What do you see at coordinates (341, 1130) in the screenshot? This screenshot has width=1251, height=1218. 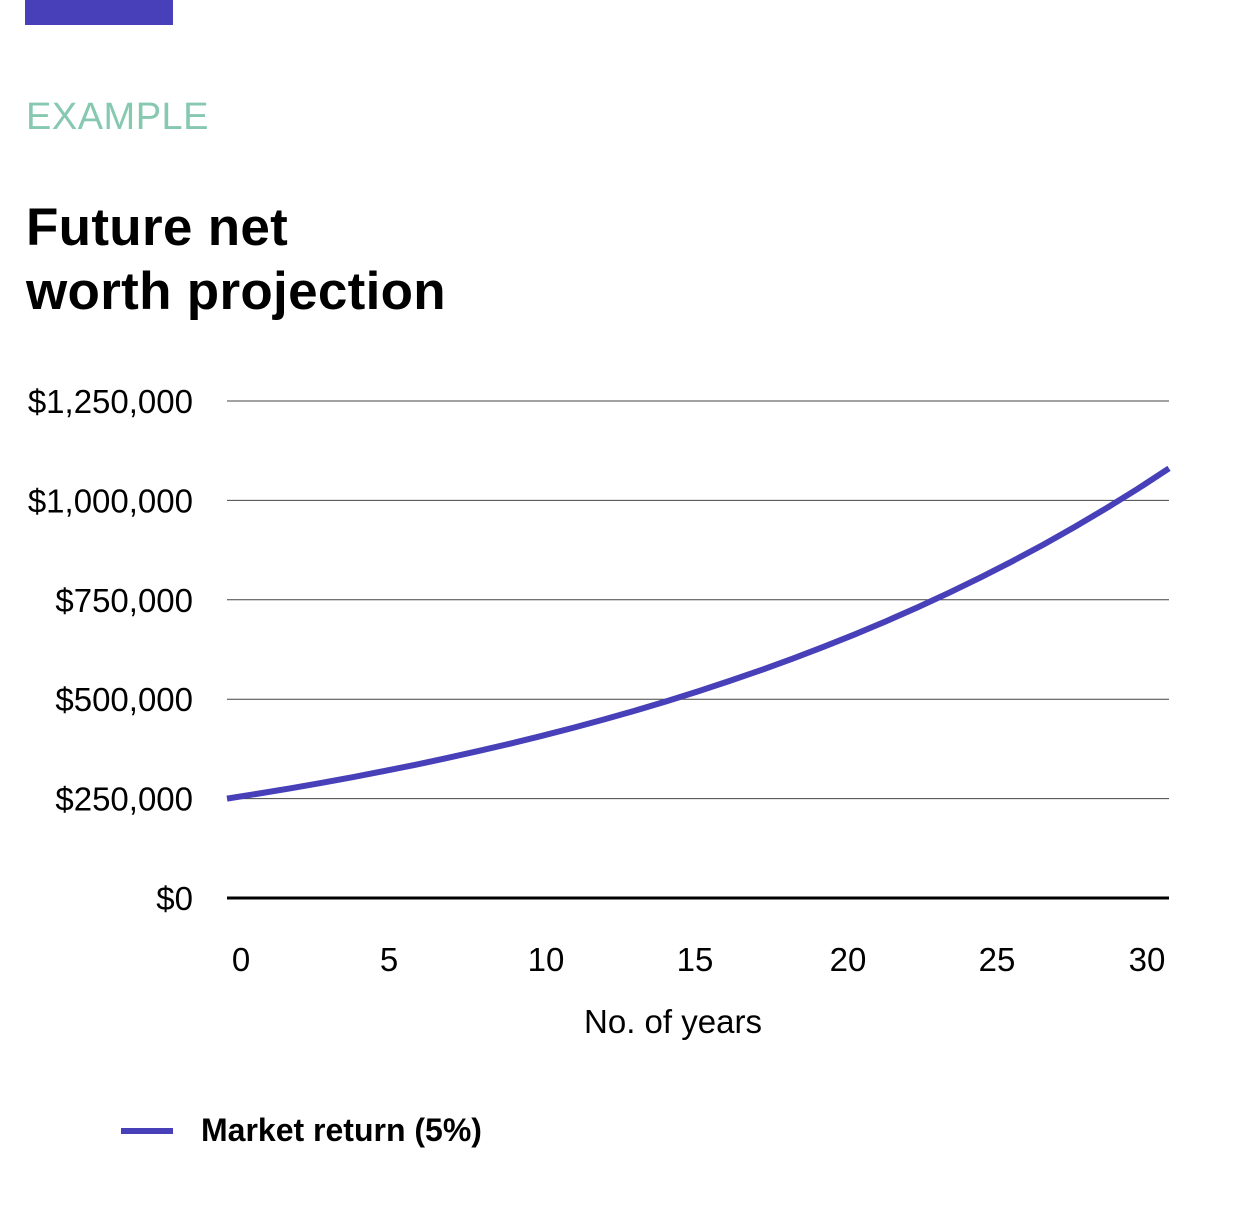 I see `legend-label: Market return (5%)` at bounding box center [341, 1130].